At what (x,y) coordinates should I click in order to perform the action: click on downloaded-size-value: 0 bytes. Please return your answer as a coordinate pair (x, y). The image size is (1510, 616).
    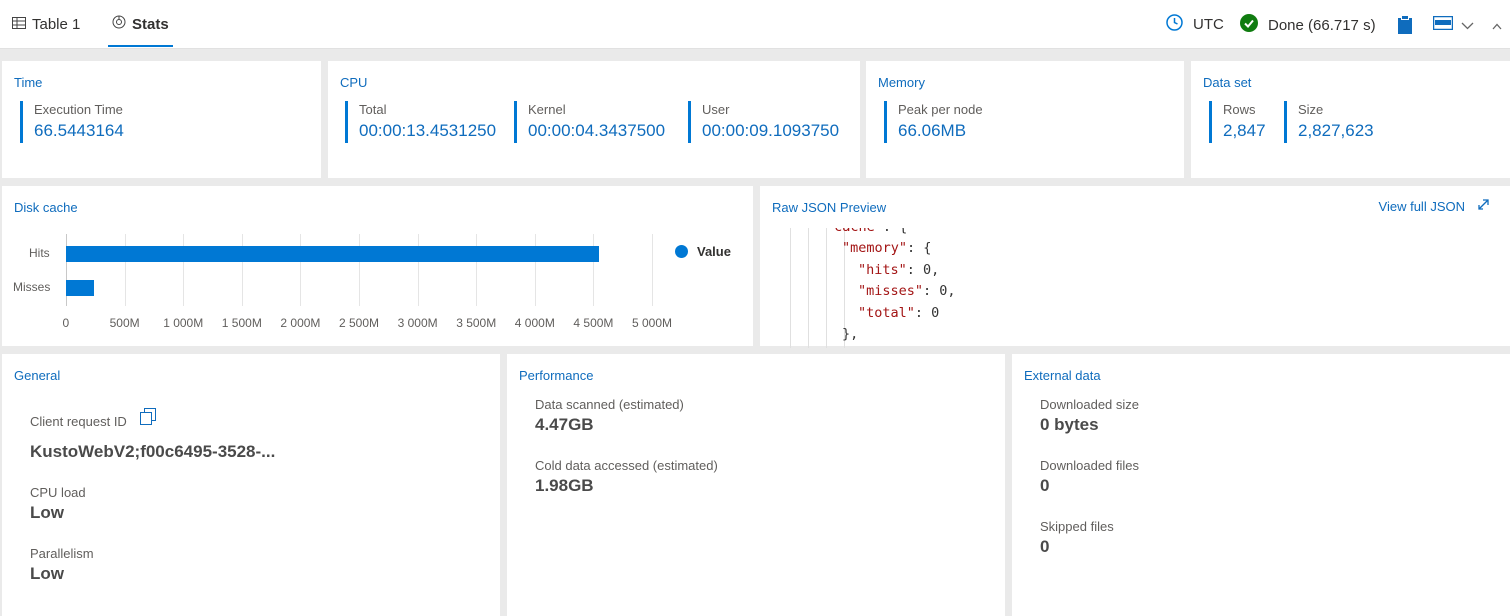
    Looking at the image, I should click on (1069, 424).